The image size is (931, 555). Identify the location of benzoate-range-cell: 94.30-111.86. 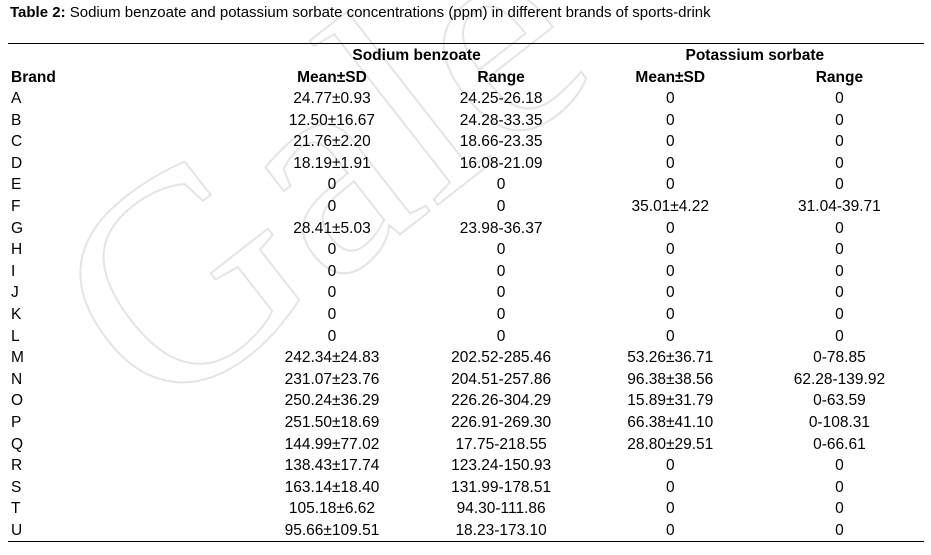
(501, 509).